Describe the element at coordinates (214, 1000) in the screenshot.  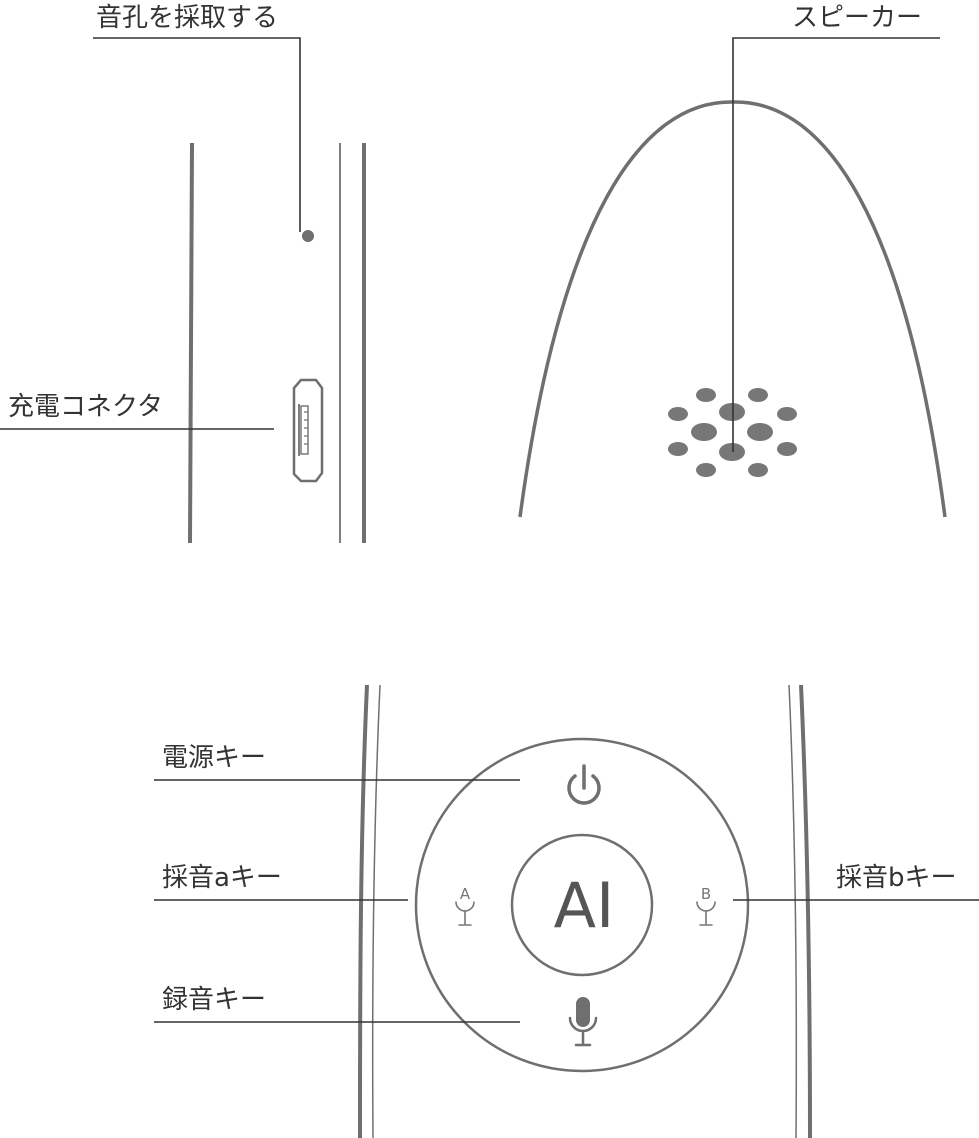
I see `record-key-label: 録音キー` at that location.